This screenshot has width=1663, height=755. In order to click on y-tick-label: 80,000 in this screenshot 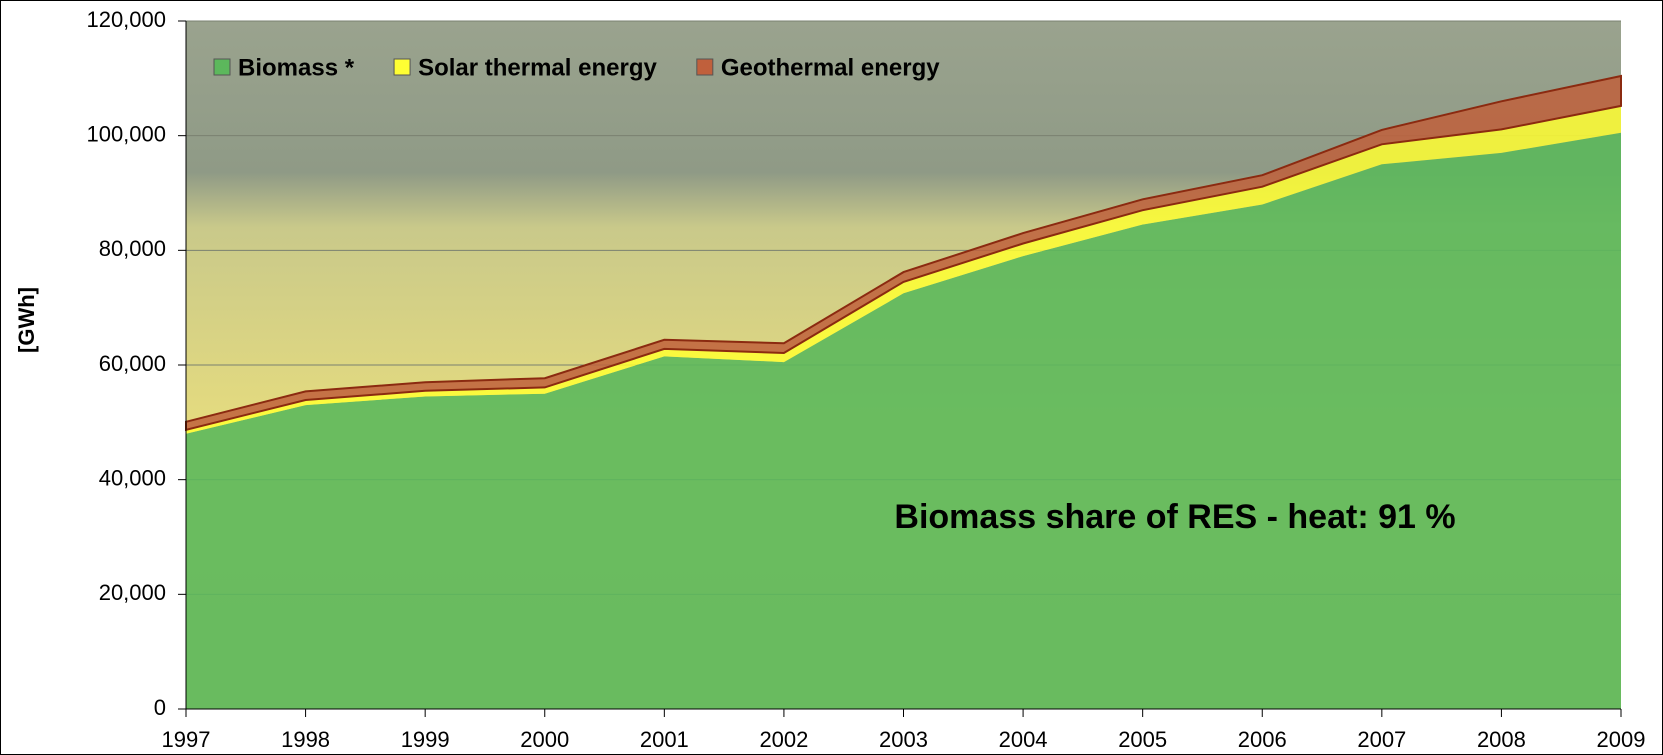, I will do `click(132, 248)`.